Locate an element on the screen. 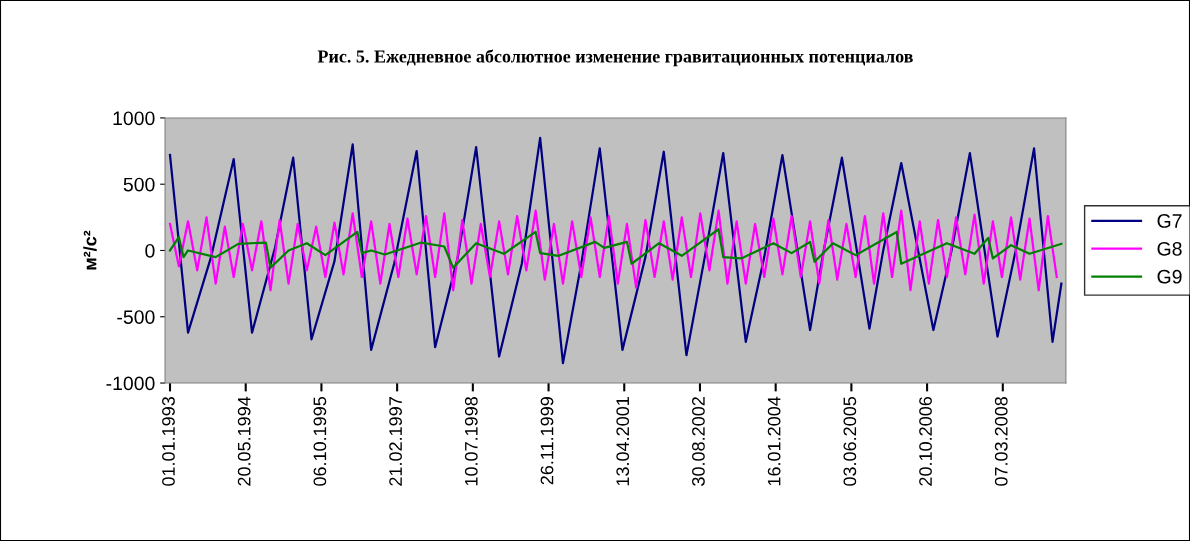 This screenshot has width=1190, height=541. x-tick-label: 20.10.2006 is located at coordinates (925, 441).